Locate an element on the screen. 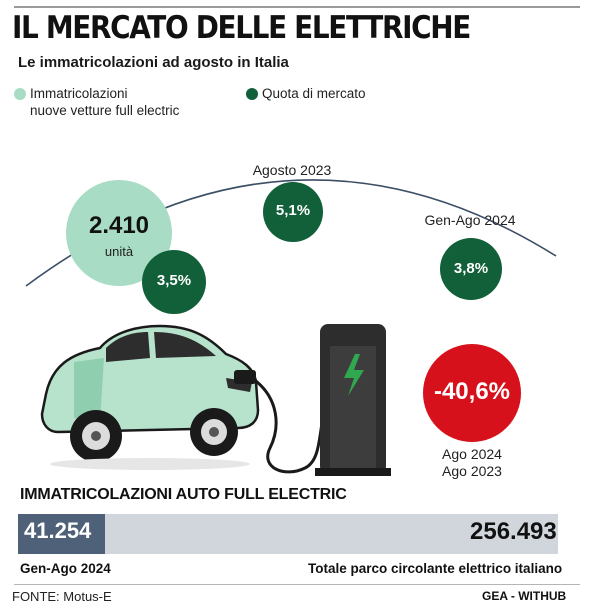 Image resolution: width=592 pixels, height=607 pixels. infographic-subtitle: Le immatricolazioni ad agosto in Italia is located at coordinates (153, 62).